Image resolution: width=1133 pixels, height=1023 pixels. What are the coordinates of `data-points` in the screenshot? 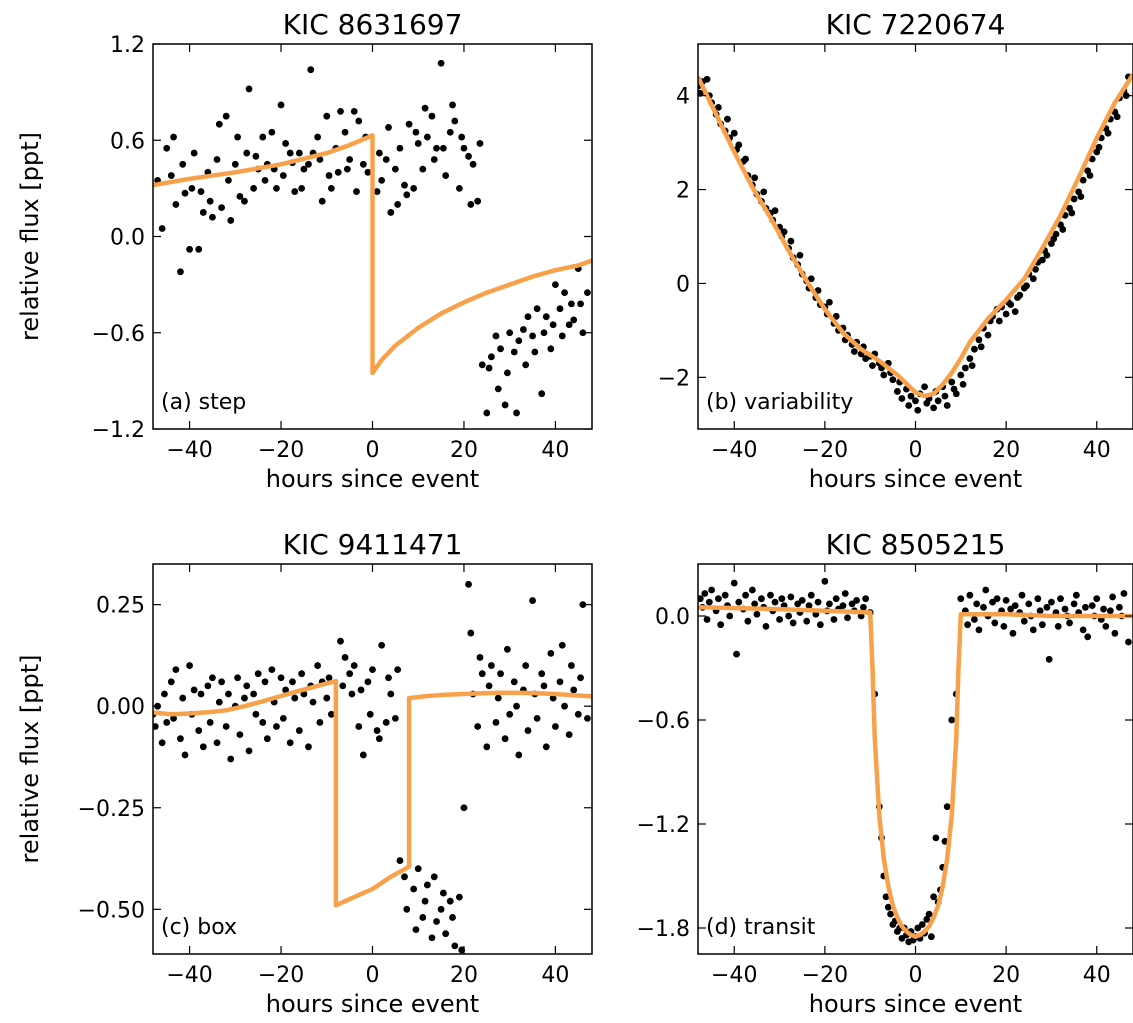 It's located at (372, 767).